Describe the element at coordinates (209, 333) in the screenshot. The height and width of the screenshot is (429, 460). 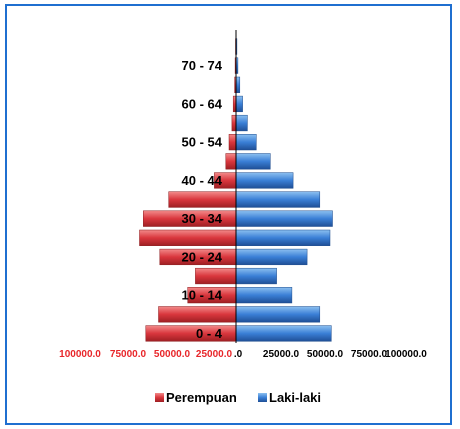
I see `category-label-0-4: 0 - 4` at that location.